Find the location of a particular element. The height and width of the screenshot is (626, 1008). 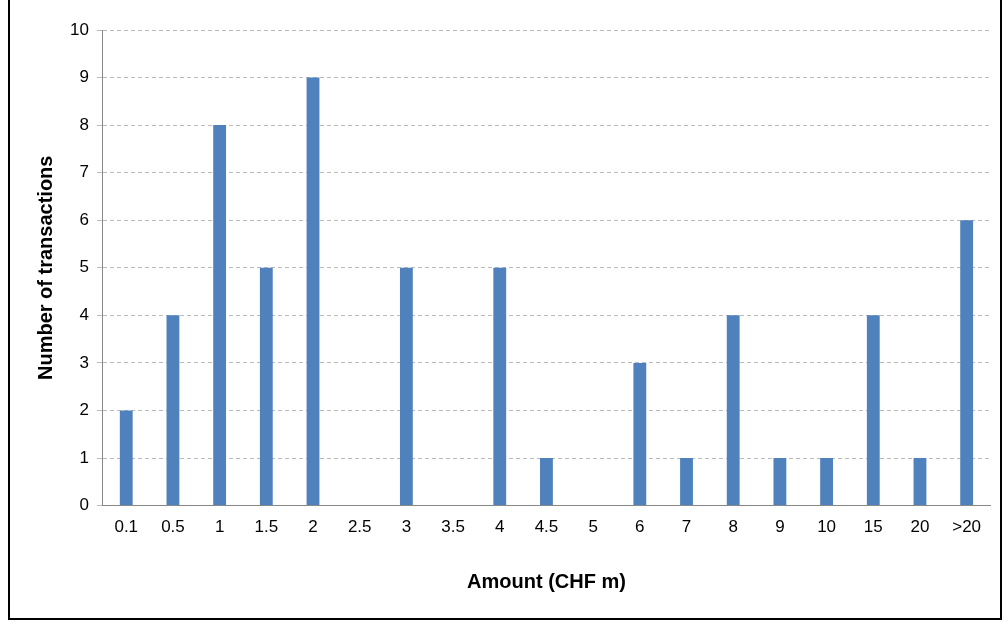

x-tick-label: 2 is located at coordinates (313, 527).